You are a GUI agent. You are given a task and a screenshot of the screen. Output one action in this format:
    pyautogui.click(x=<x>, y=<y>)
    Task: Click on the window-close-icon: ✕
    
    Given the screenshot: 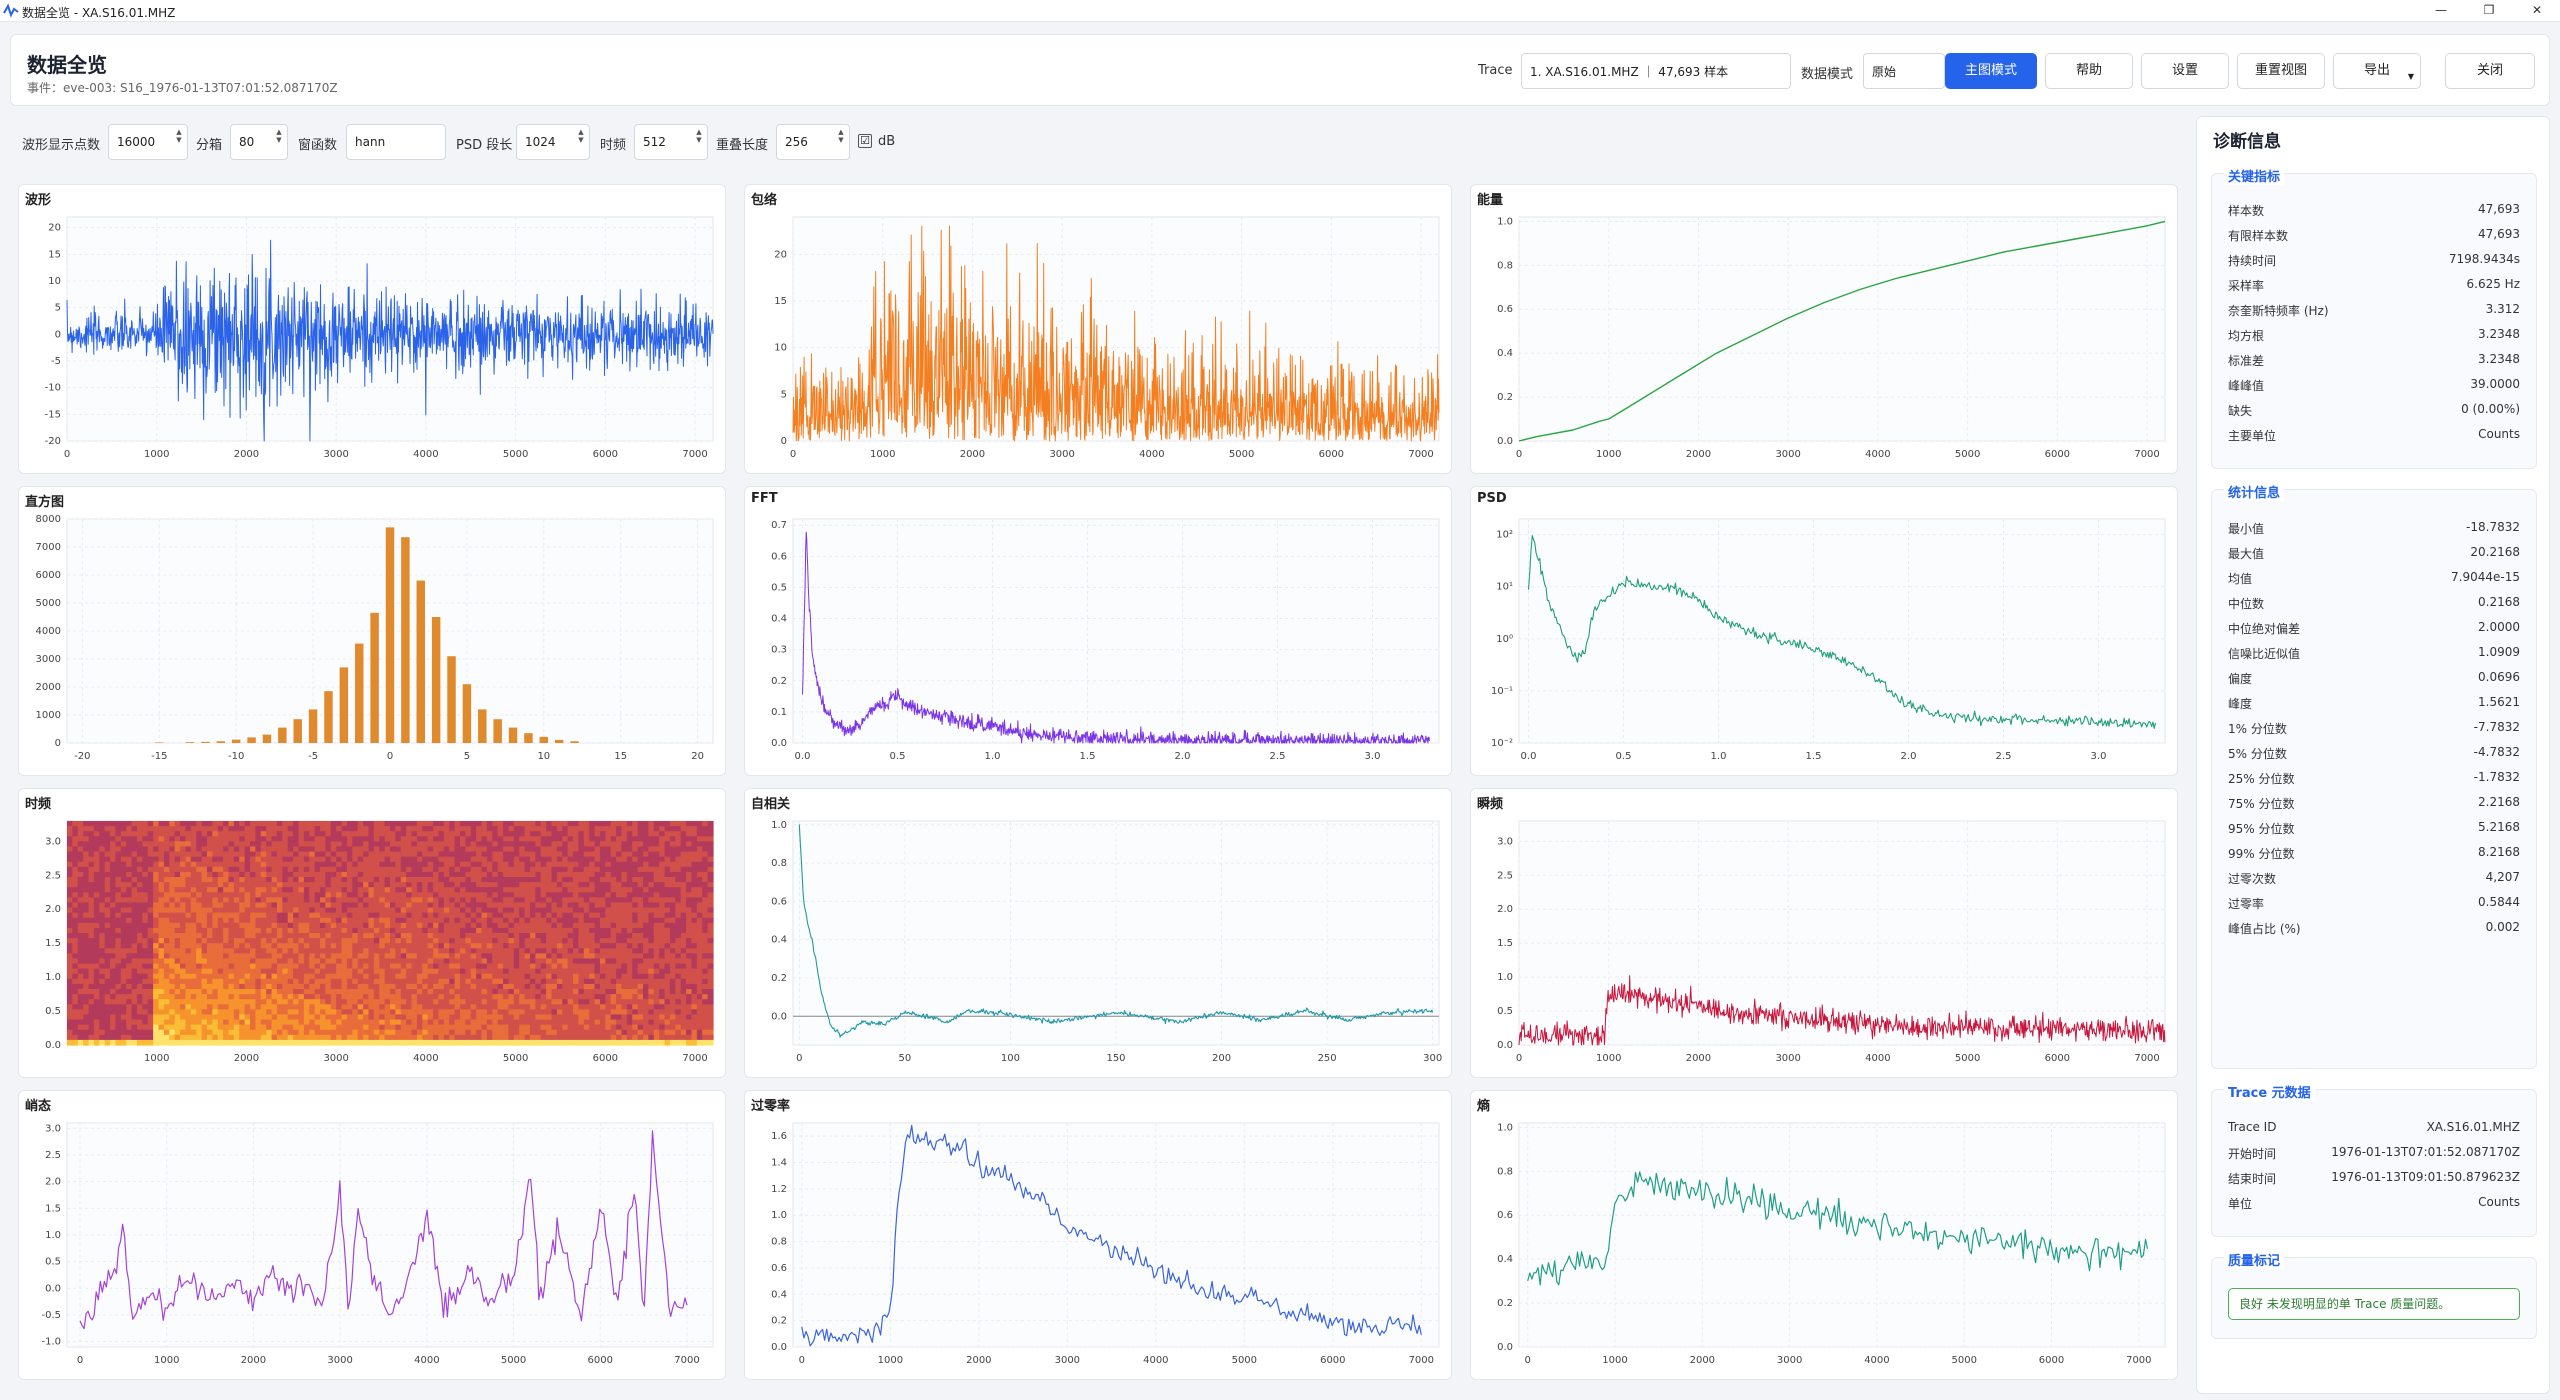 What is the action you would take?
    pyautogui.click(x=2537, y=10)
    